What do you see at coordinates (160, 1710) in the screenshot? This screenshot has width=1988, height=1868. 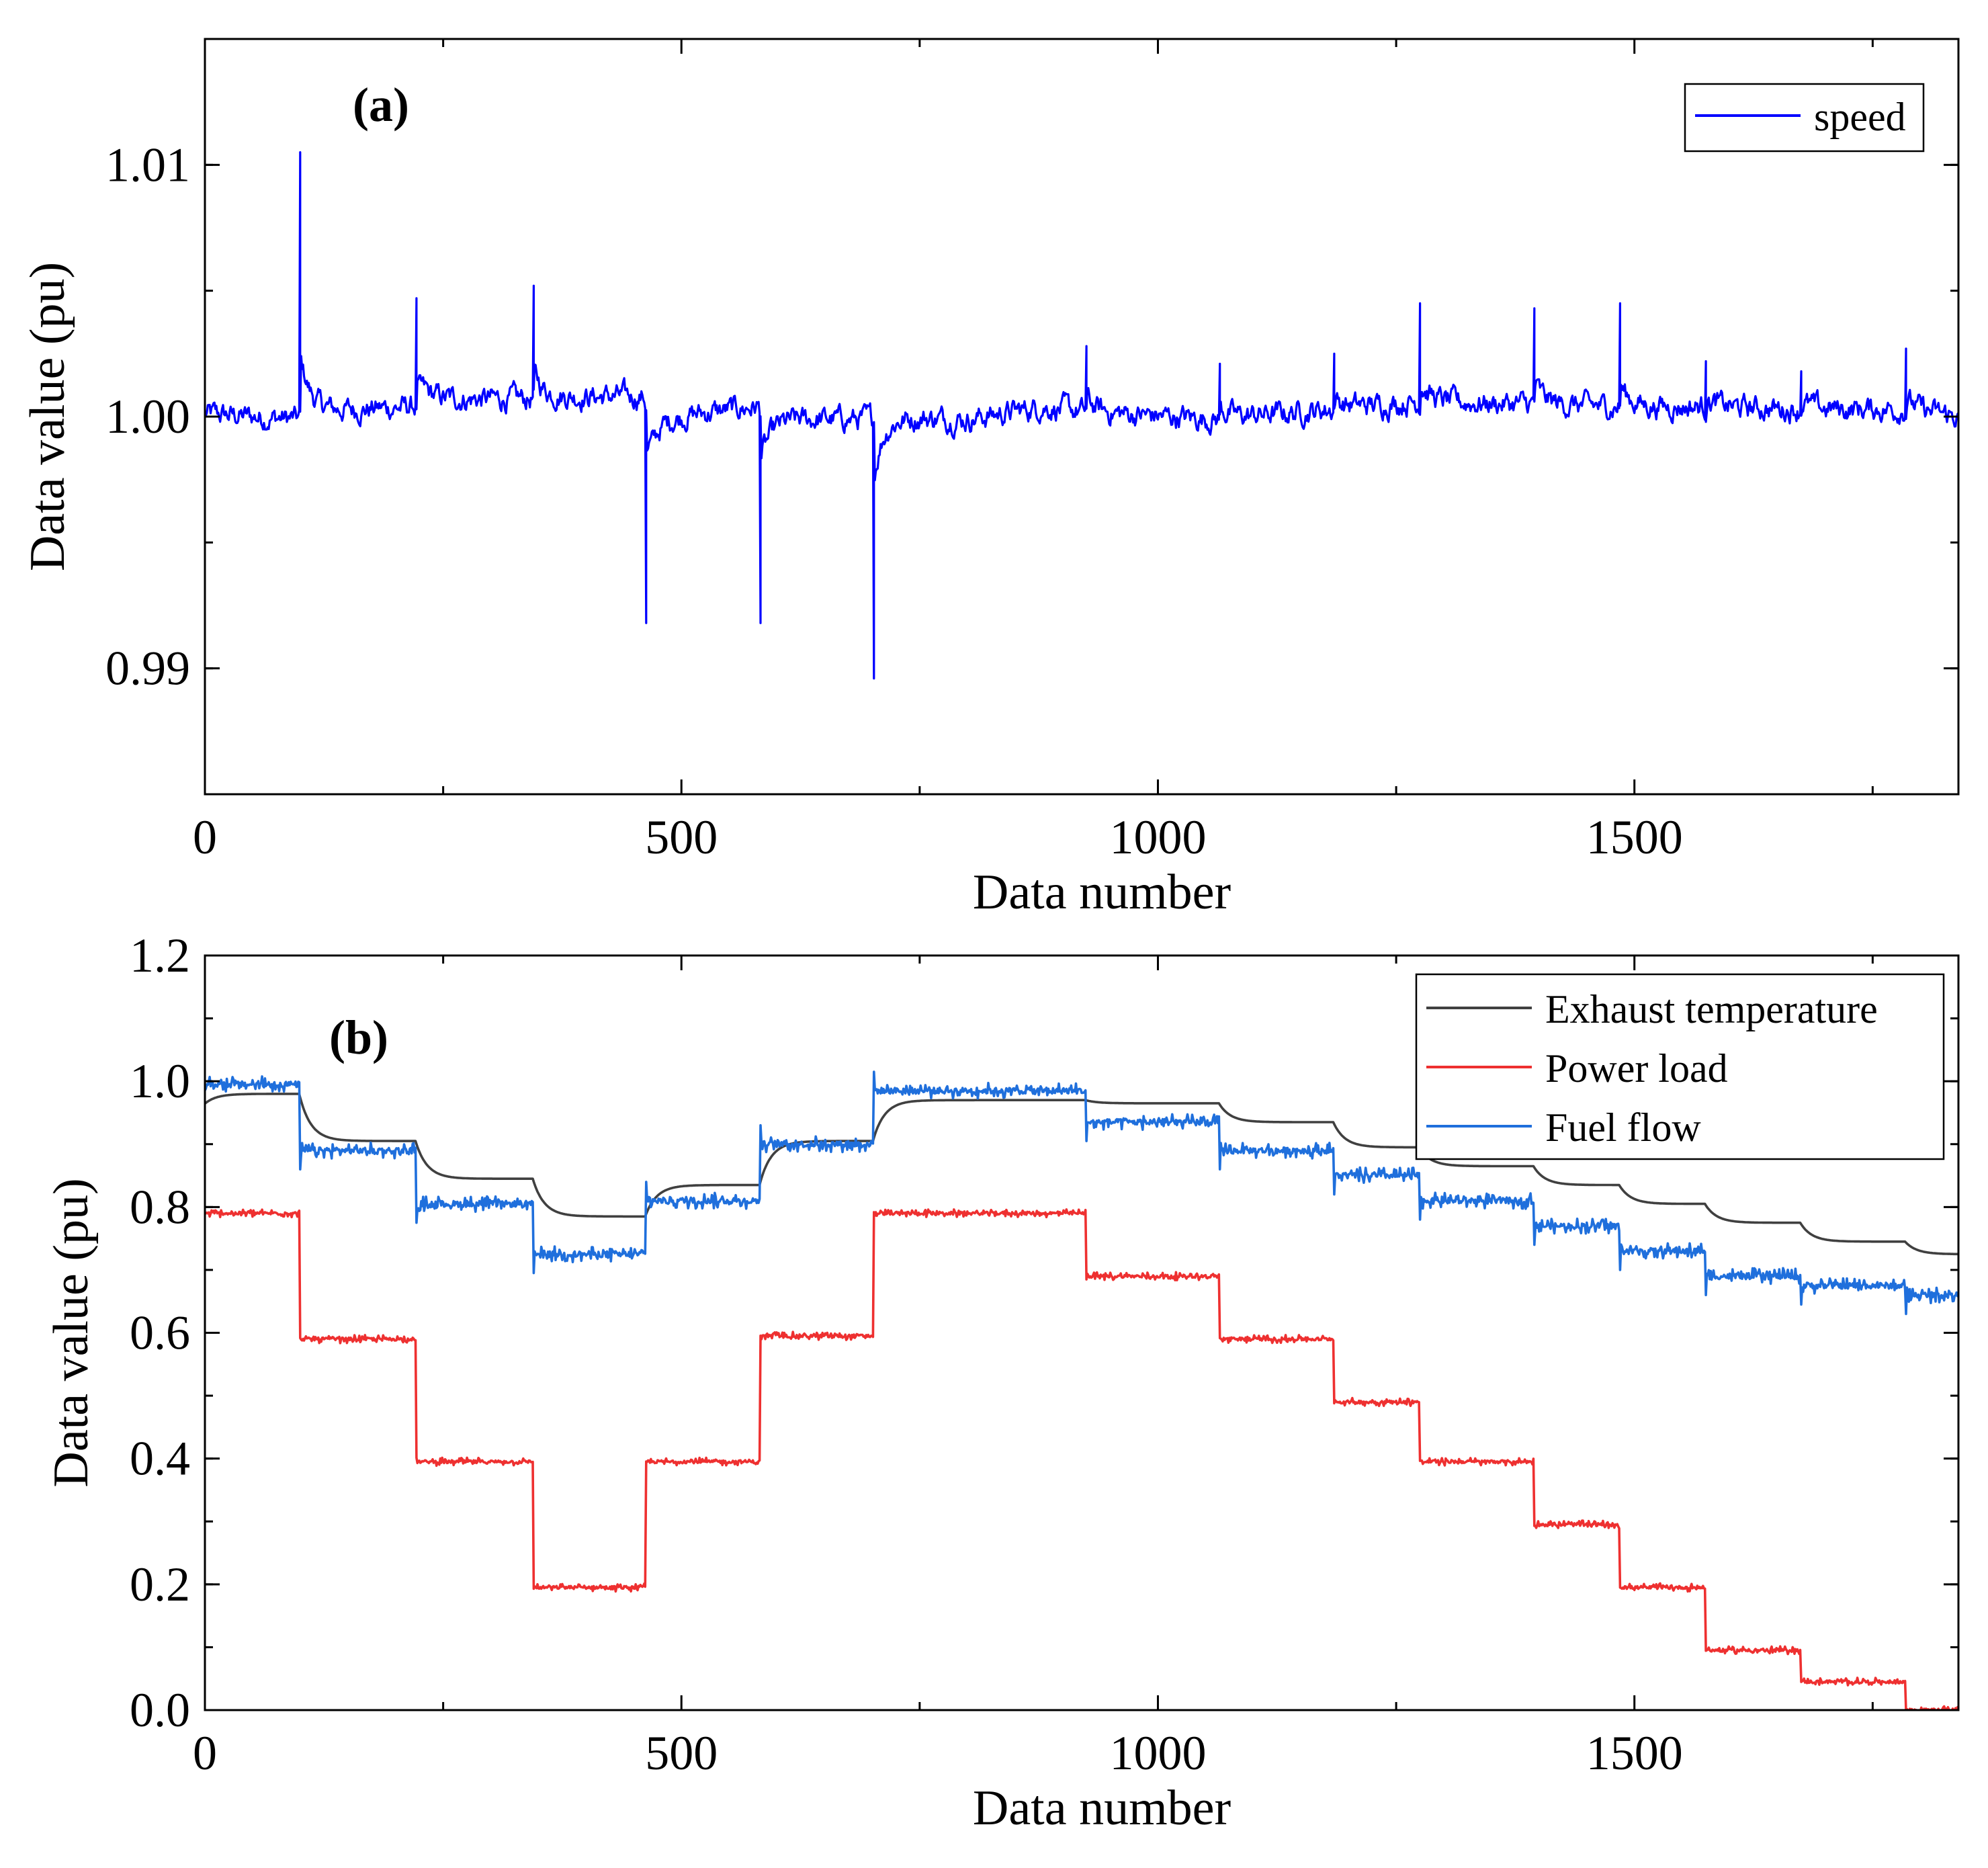 I see `y-tick-label: 0.0` at bounding box center [160, 1710].